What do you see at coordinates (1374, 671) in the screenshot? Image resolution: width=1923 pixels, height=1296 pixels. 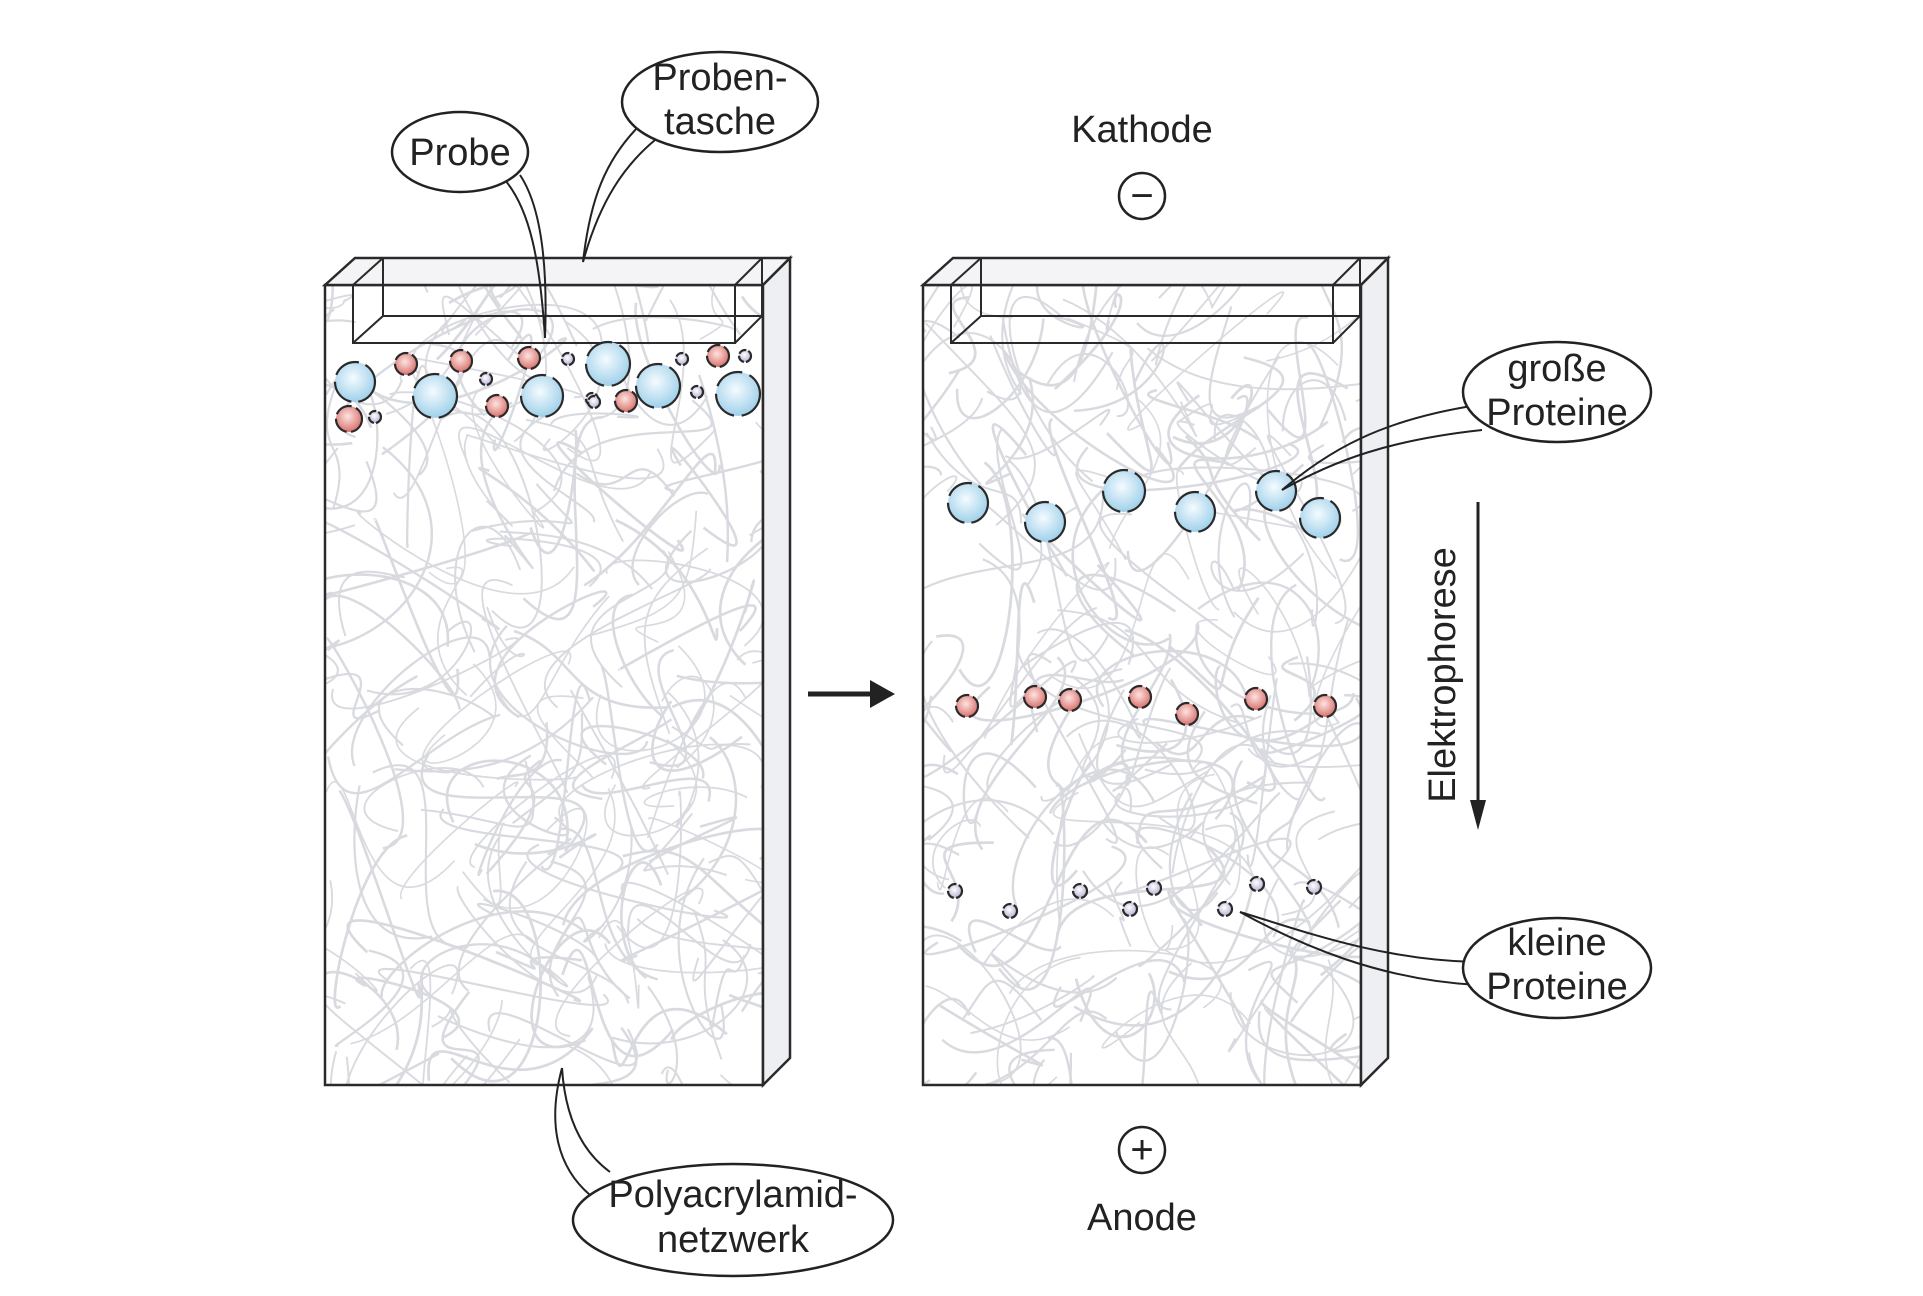 I see `gel-side-right` at bounding box center [1374, 671].